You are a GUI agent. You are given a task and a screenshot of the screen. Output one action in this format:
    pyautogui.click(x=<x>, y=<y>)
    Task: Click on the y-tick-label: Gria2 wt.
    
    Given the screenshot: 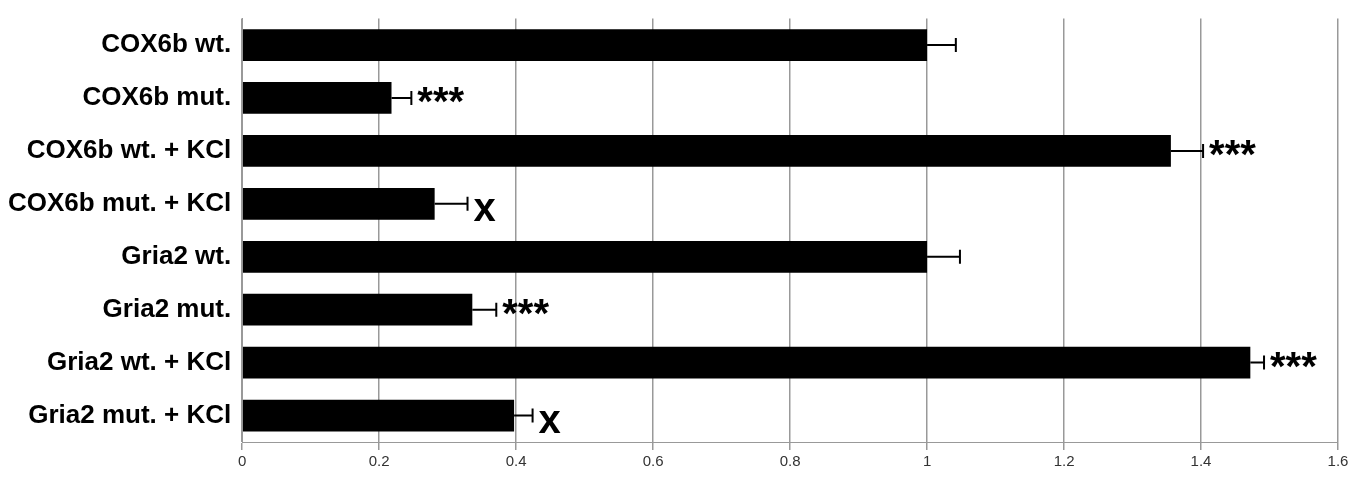 What is the action you would take?
    pyautogui.click(x=176, y=254)
    